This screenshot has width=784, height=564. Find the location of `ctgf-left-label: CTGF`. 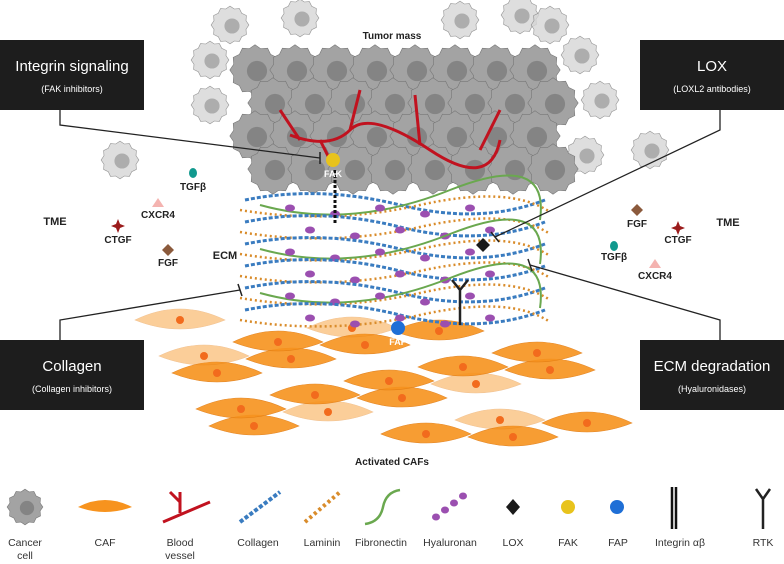

ctgf-left-label: CTGF is located at coordinates (118, 240).